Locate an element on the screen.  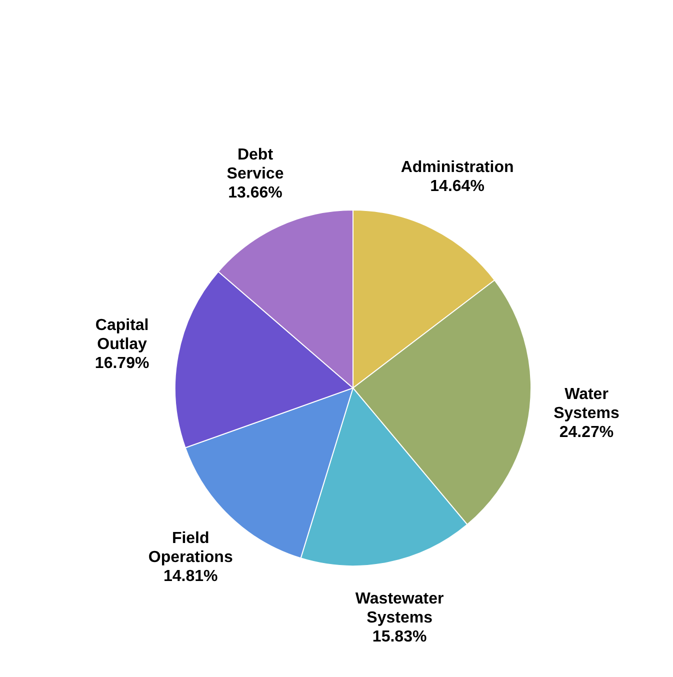
slice-label: Administration is located at coordinates (457, 167).